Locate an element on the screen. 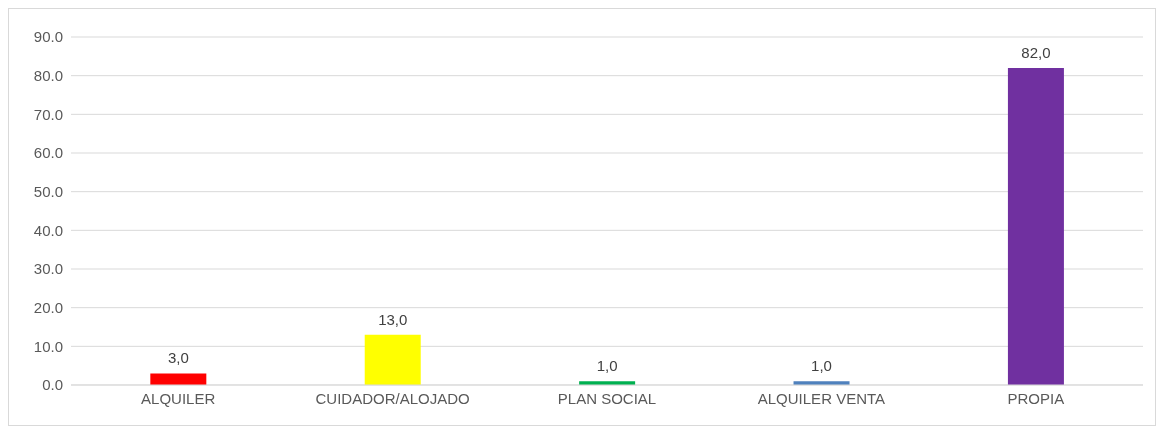 This screenshot has height=432, width=1156. x-tick-label: CUIDADOR/ALOJADO is located at coordinates (392, 398).